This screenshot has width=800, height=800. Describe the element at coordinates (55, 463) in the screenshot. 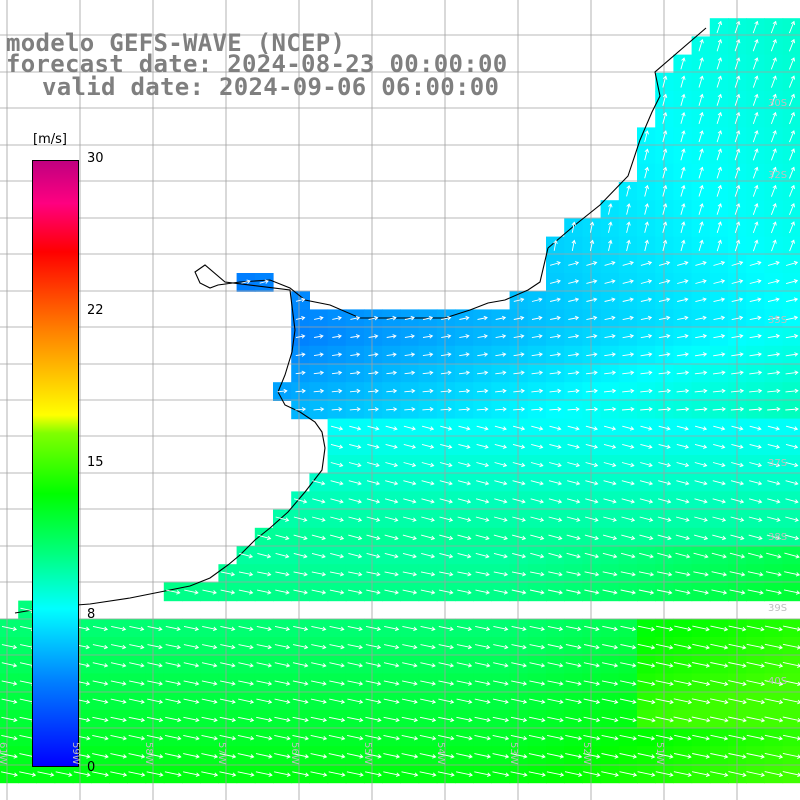

I see `colorbar` at that location.